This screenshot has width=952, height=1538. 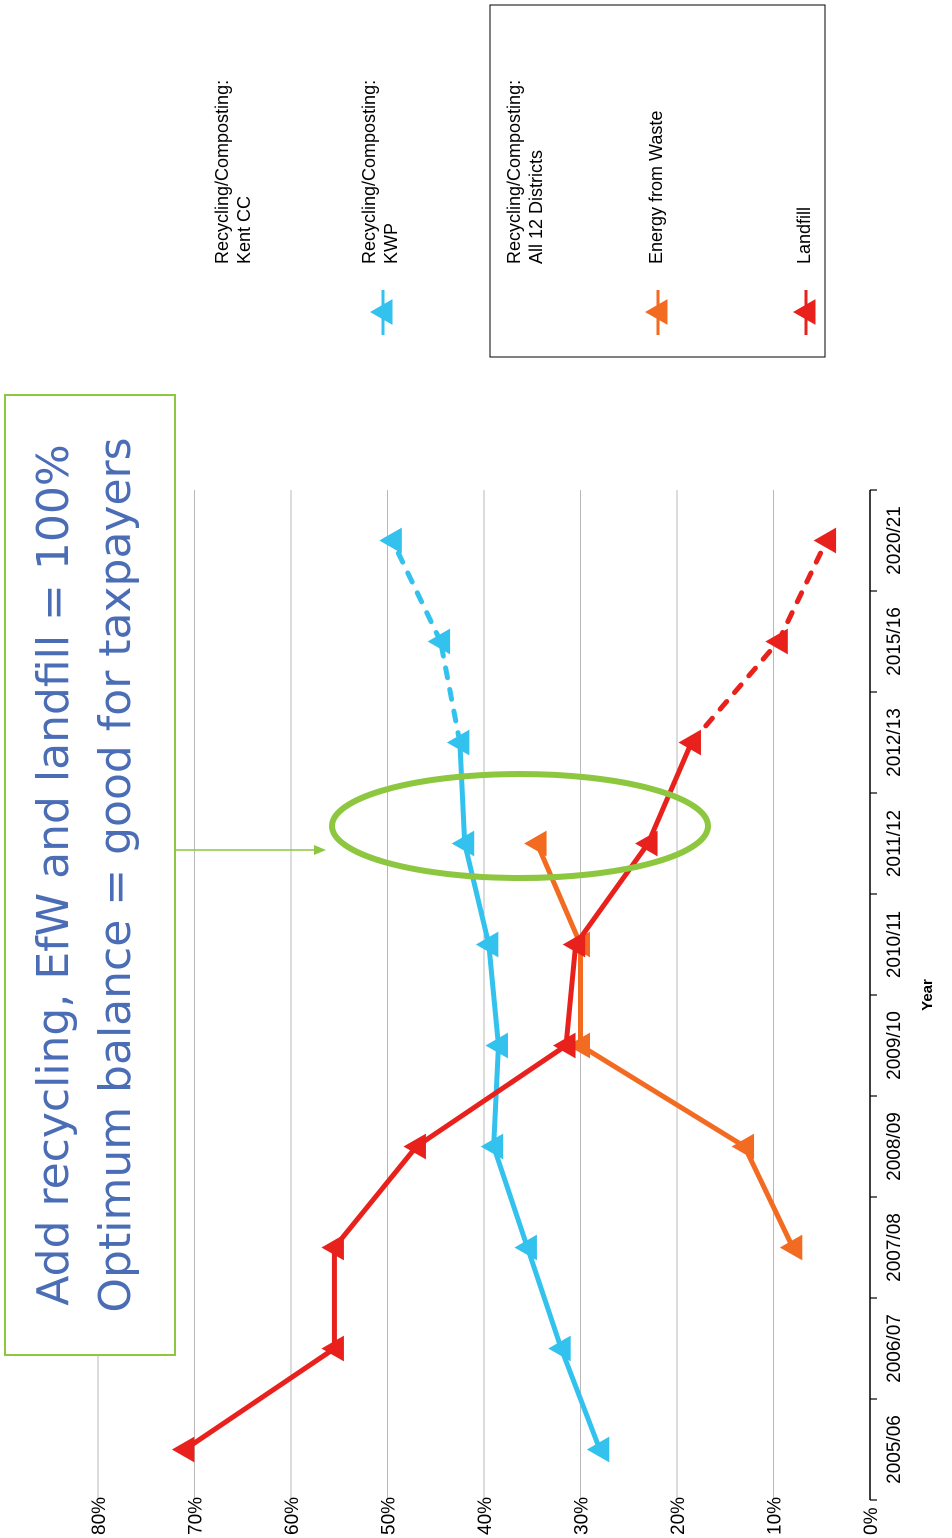 I want to click on category-tick-label: 2006/07, so click(x=894, y=1348).